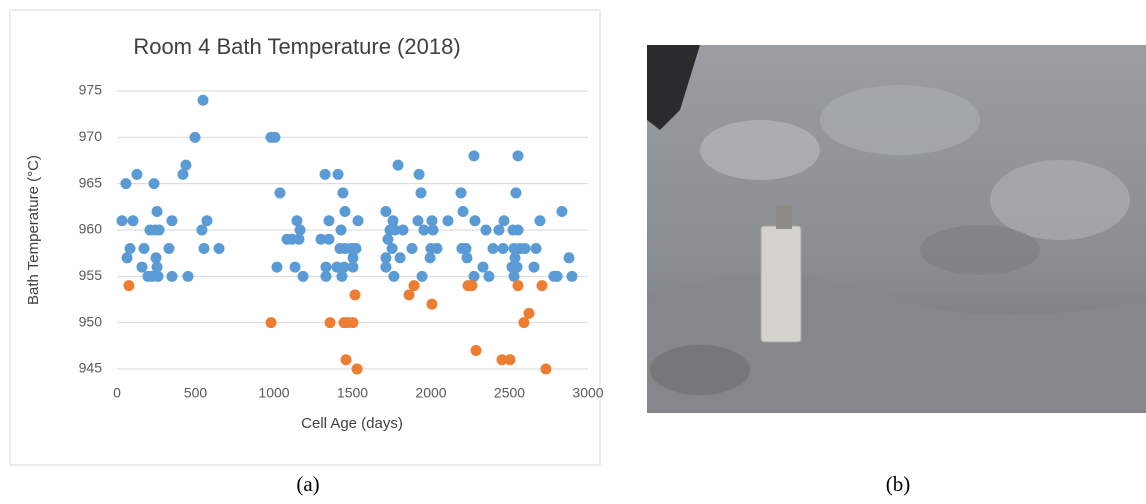  I want to click on y-tick-label: 945, so click(91, 368).